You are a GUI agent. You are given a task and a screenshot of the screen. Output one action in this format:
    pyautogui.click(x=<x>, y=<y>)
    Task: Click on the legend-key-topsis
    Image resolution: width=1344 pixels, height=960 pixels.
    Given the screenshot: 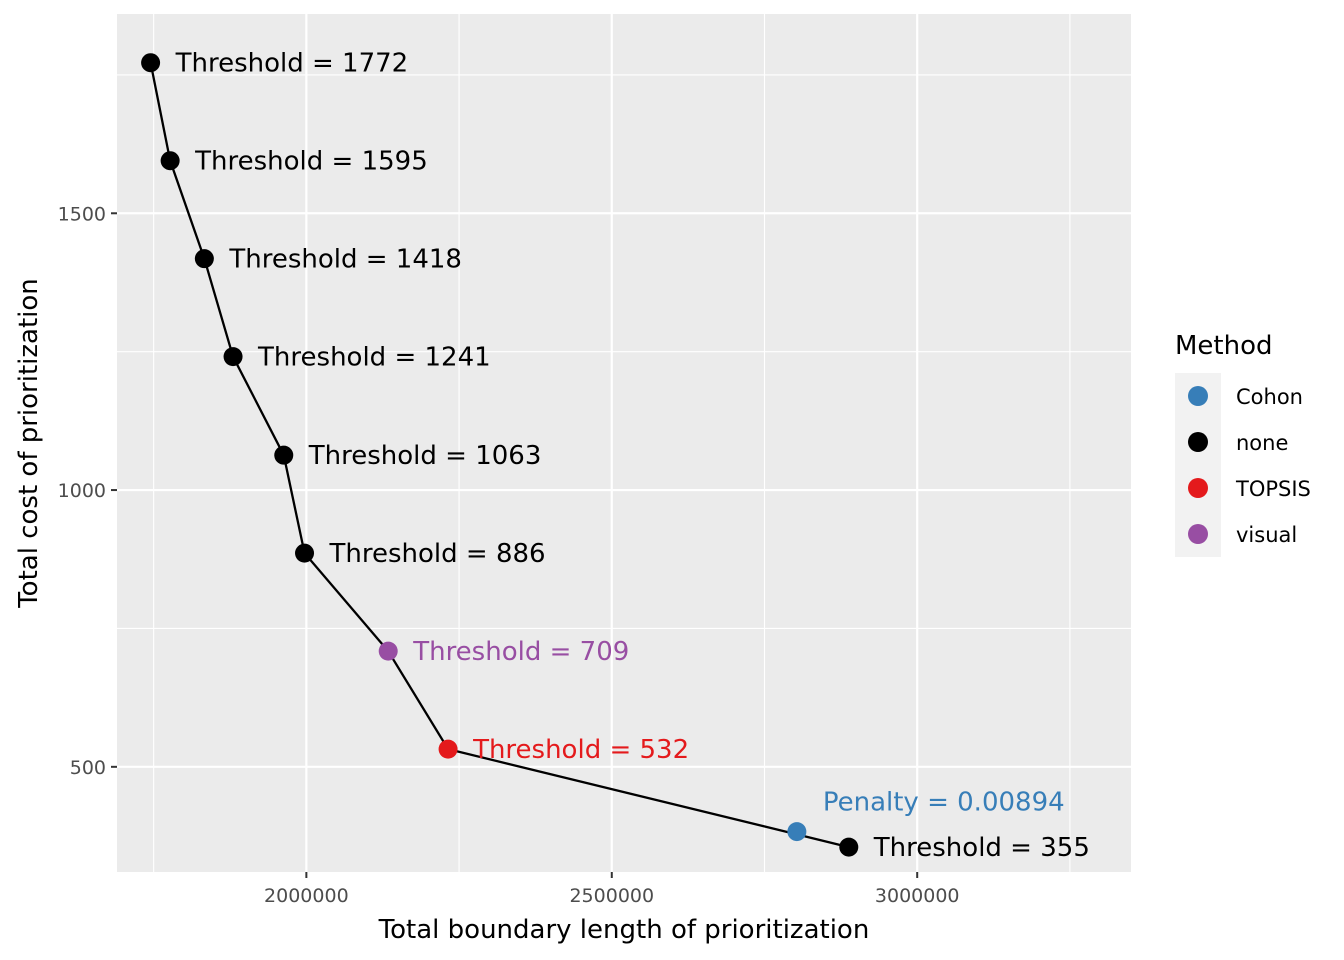 What is the action you would take?
    pyautogui.click(x=1198, y=488)
    